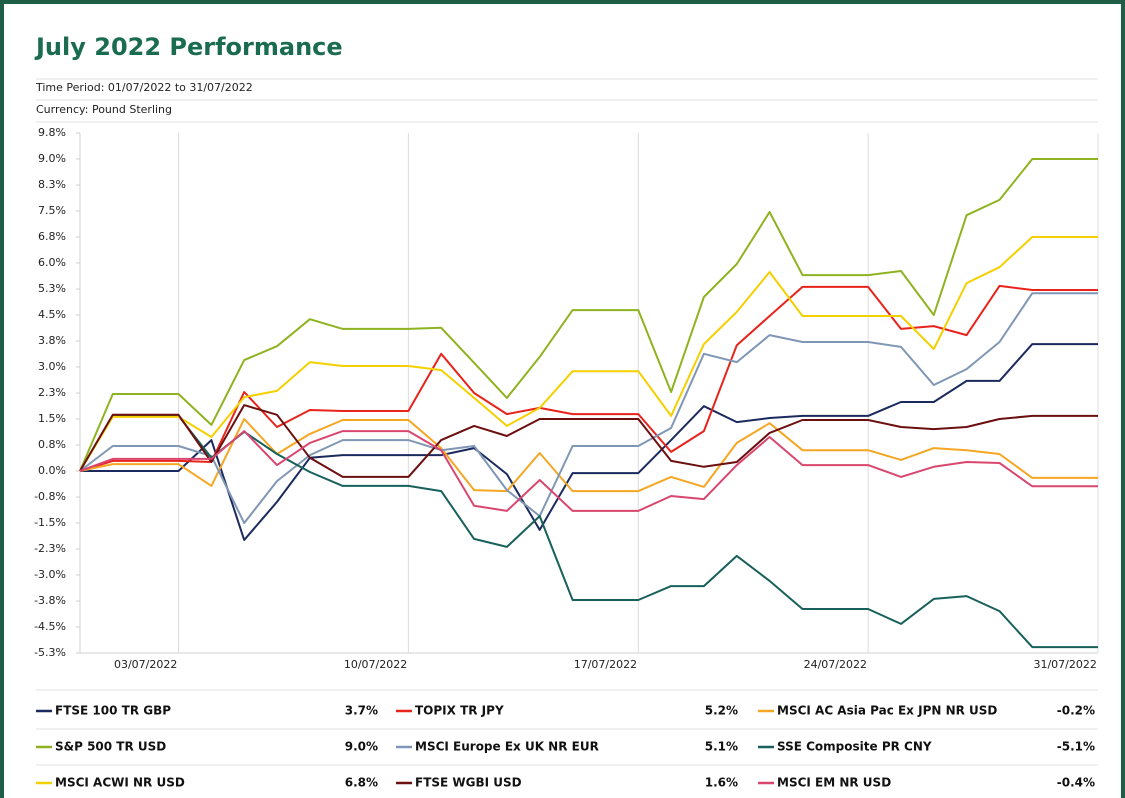  What do you see at coordinates (854, 747) in the screenshot?
I see `legend-label: SSE Composite PR CNY` at bounding box center [854, 747].